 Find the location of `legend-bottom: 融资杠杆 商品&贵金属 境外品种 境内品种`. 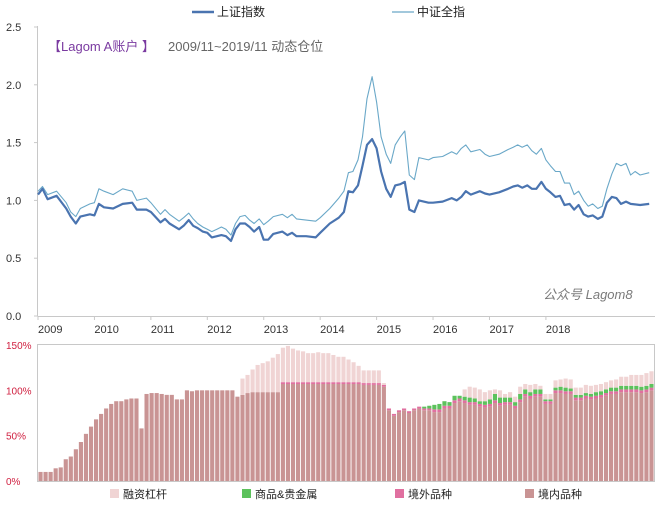

legend-bottom: 融资杠杆 商品&贵金属 境外品种 境内品种 is located at coordinates (346, 494).